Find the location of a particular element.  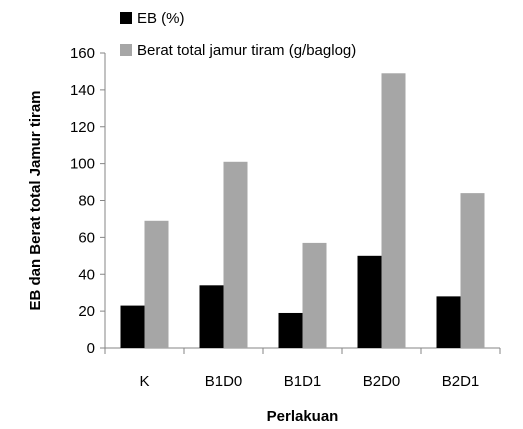

legend: EB (%) Berat total jamur tiram (g/baglog) is located at coordinates (238, 34).